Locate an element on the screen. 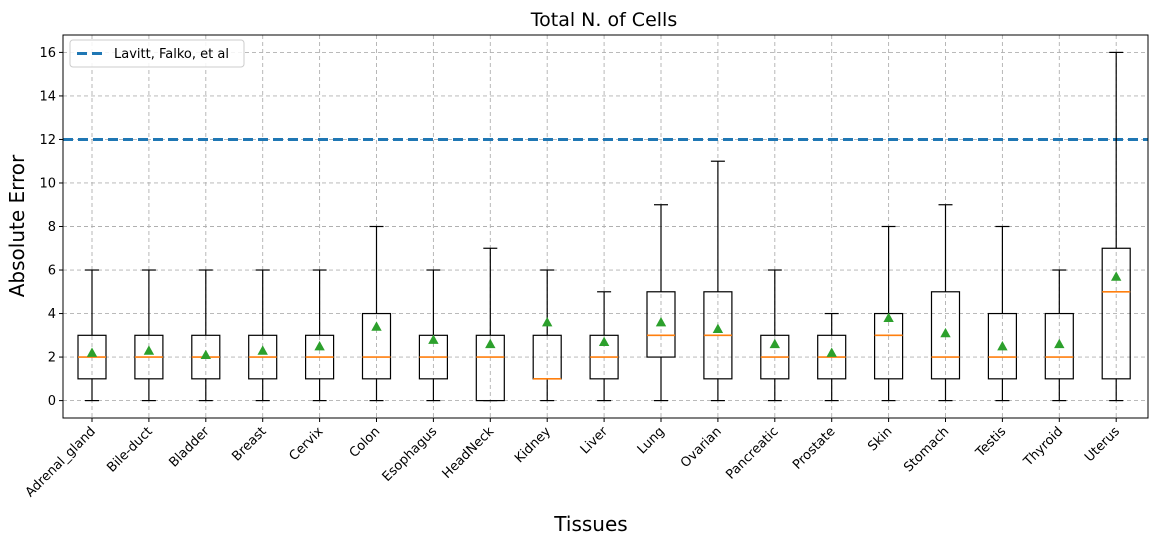 Image resolution: width=1158 pixels, height=544 pixels. box-bile-duct is located at coordinates (149, 335).